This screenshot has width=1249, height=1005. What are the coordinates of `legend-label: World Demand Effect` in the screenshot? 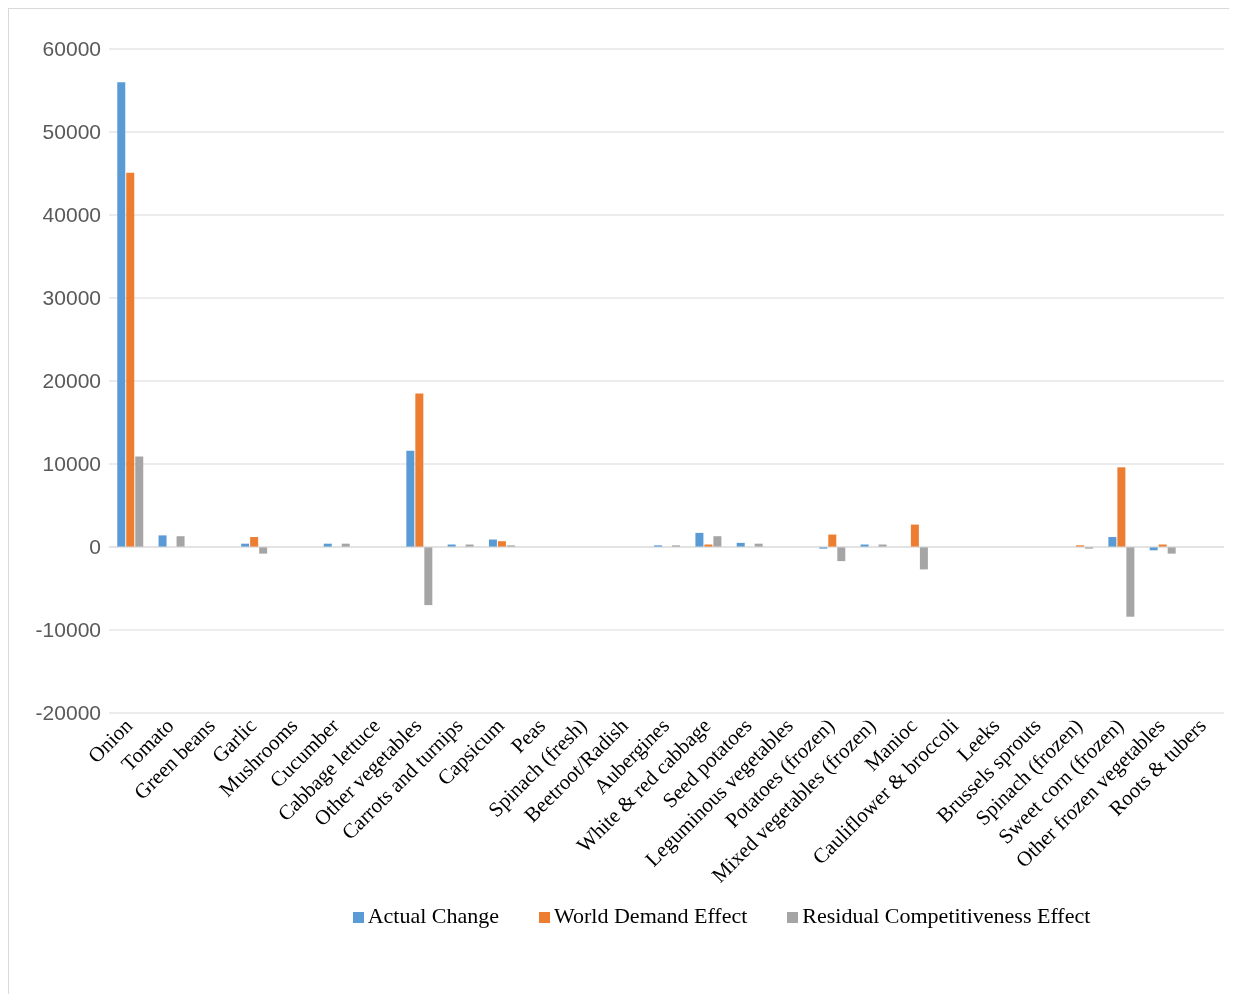 It's located at (651, 915).